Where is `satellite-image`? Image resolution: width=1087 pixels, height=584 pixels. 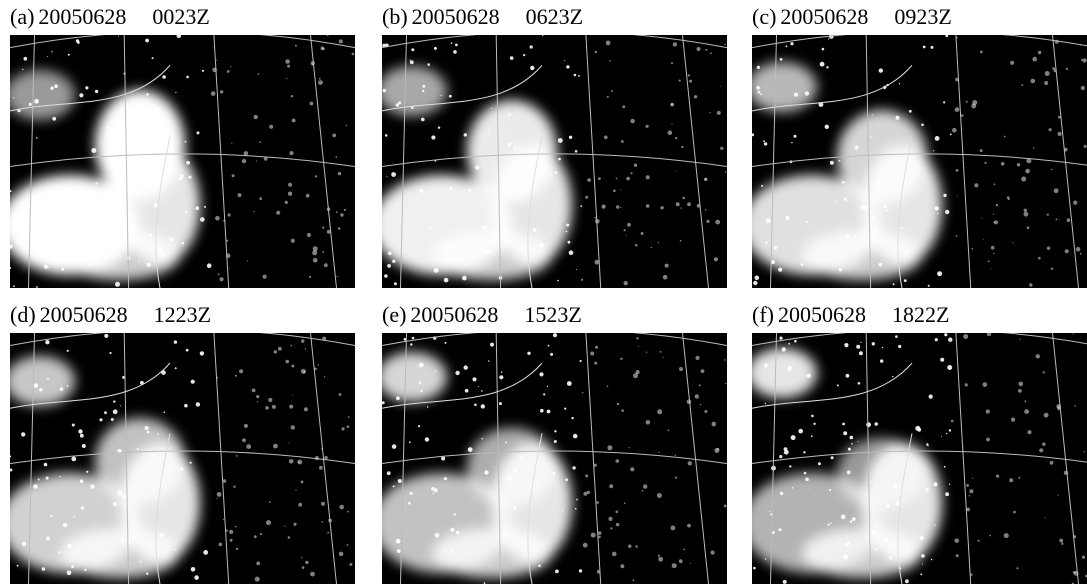
satellite-image is located at coordinates (919, 161).